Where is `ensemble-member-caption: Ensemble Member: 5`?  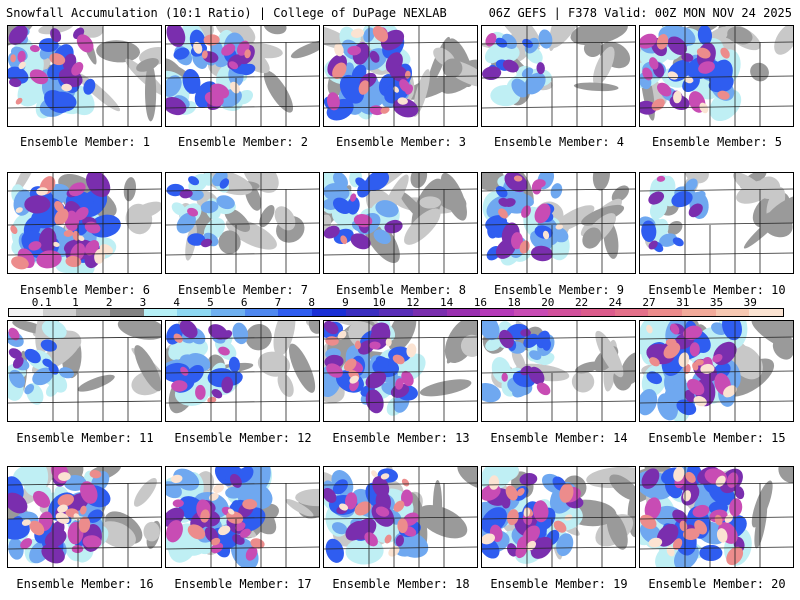
ensemble-member-caption: Ensemble Member: 5 is located at coordinates (717, 142).